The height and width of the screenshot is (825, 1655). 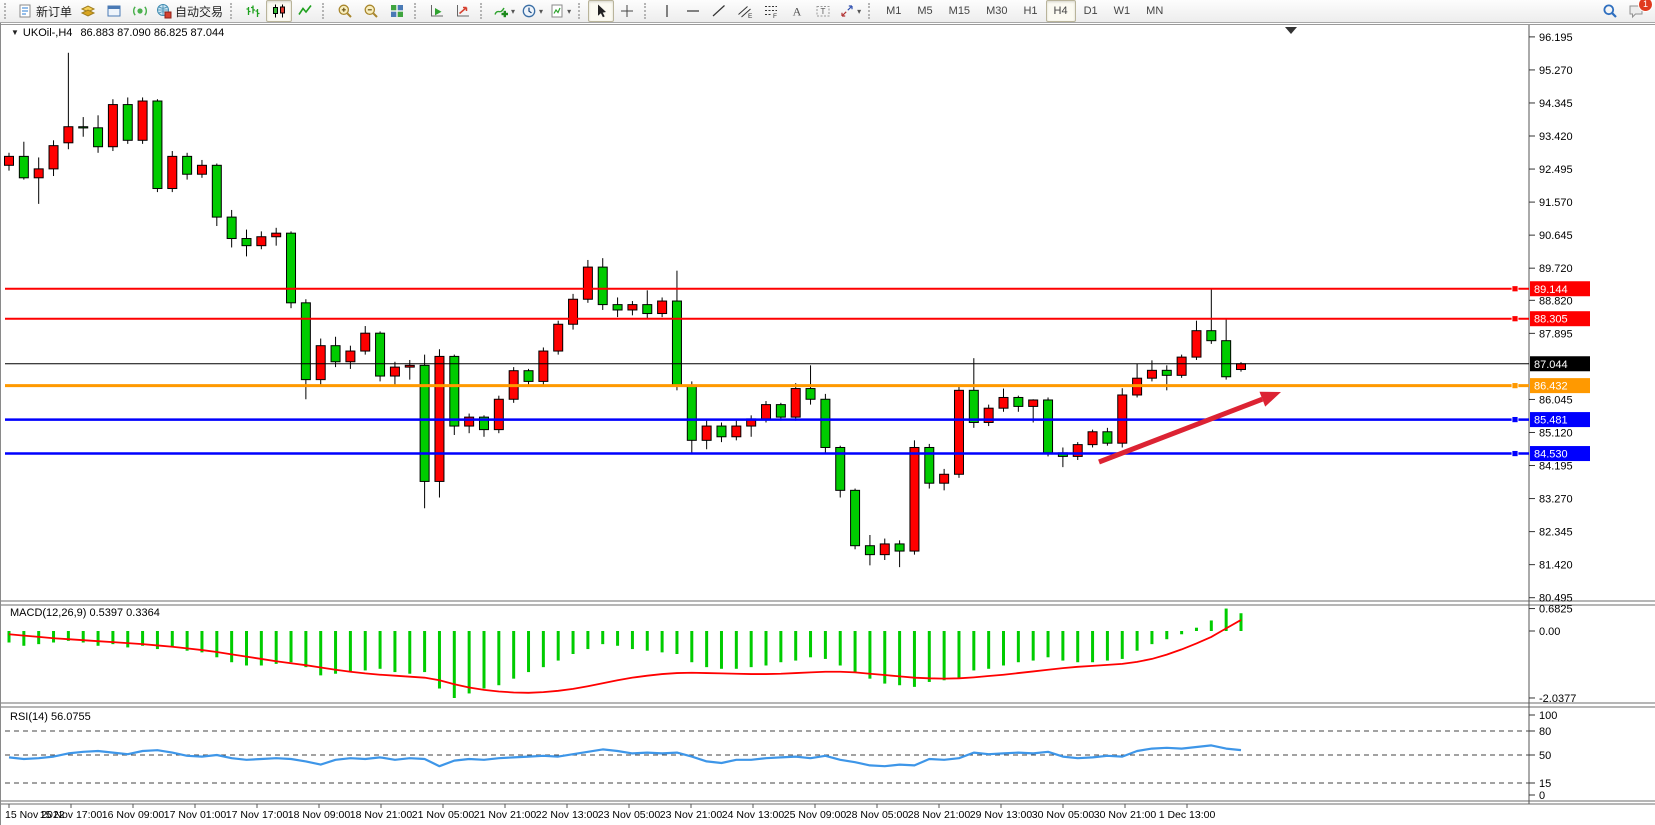 What do you see at coordinates (124, 613) in the screenshot?
I see `macd-values: 0.5397 0.3364` at bounding box center [124, 613].